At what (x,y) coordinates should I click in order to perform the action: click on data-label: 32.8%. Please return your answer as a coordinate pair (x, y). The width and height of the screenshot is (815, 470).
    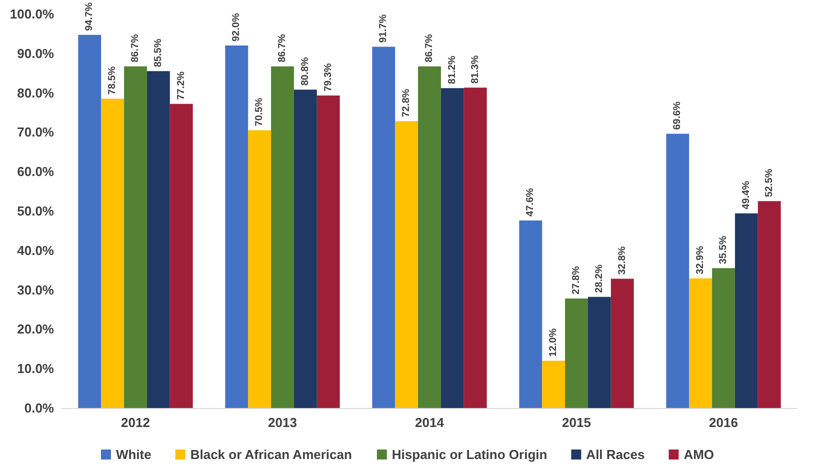
    Looking at the image, I should click on (622, 260).